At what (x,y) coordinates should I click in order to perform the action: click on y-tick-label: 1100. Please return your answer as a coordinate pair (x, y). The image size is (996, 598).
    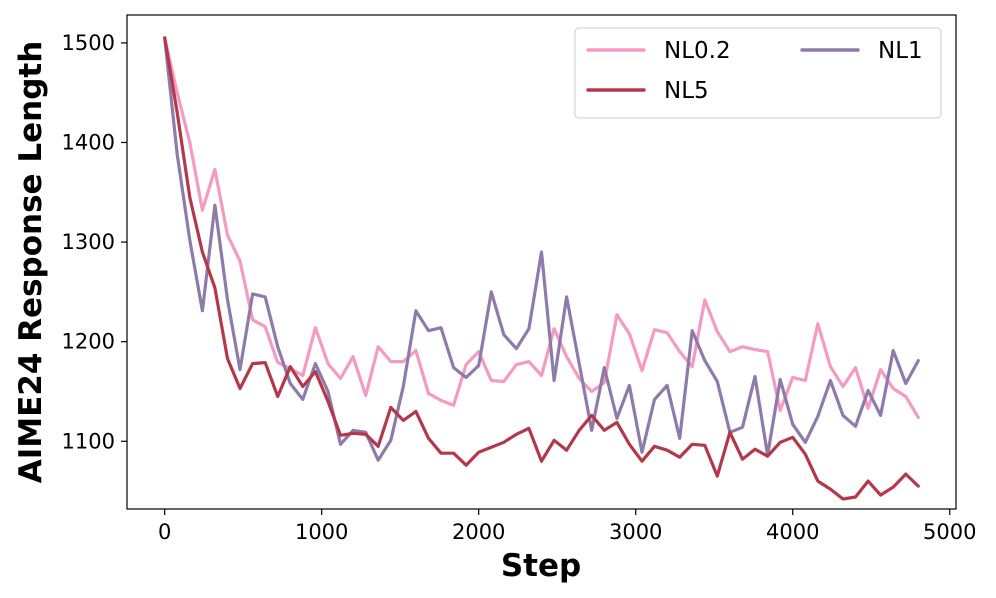
    Looking at the image, I should click on (88, 441).